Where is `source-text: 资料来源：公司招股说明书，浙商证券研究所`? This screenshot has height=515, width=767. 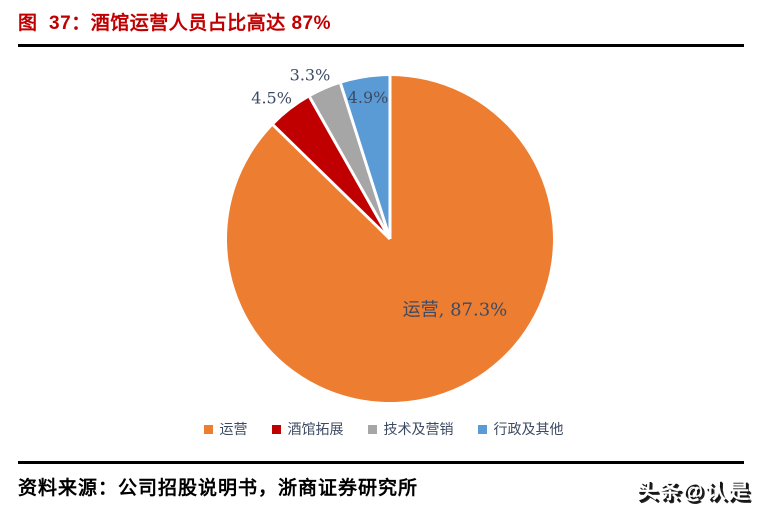 source-text: 资料来源：公司招股说明书，浙商证券研究所 is located at coordinates (218, 488).